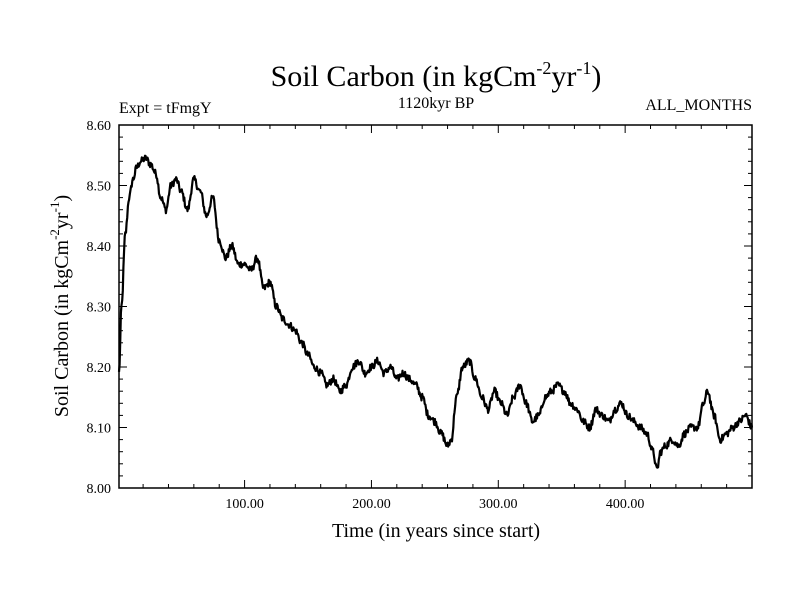  What do you see at coordinates (165, 108) in the screenshot?
I see `subtitle-experiment: Expt = tFmgY` at bounding box center [165, 108].